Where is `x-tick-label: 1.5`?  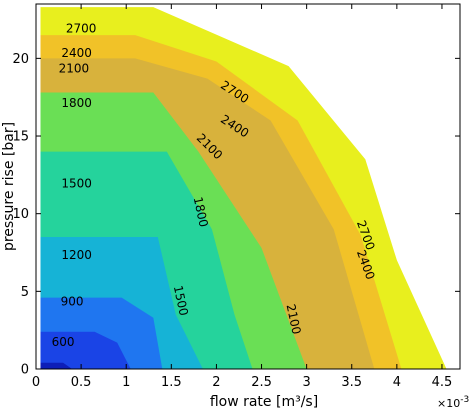 x-tick-label: 1.5 is located at coordinates (171, 382).